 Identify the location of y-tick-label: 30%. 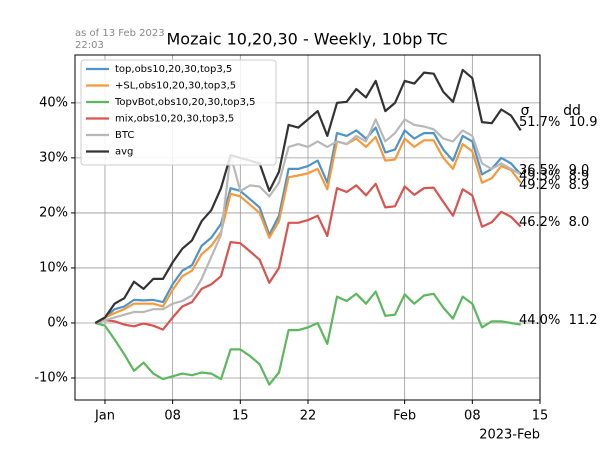
(53, 157).